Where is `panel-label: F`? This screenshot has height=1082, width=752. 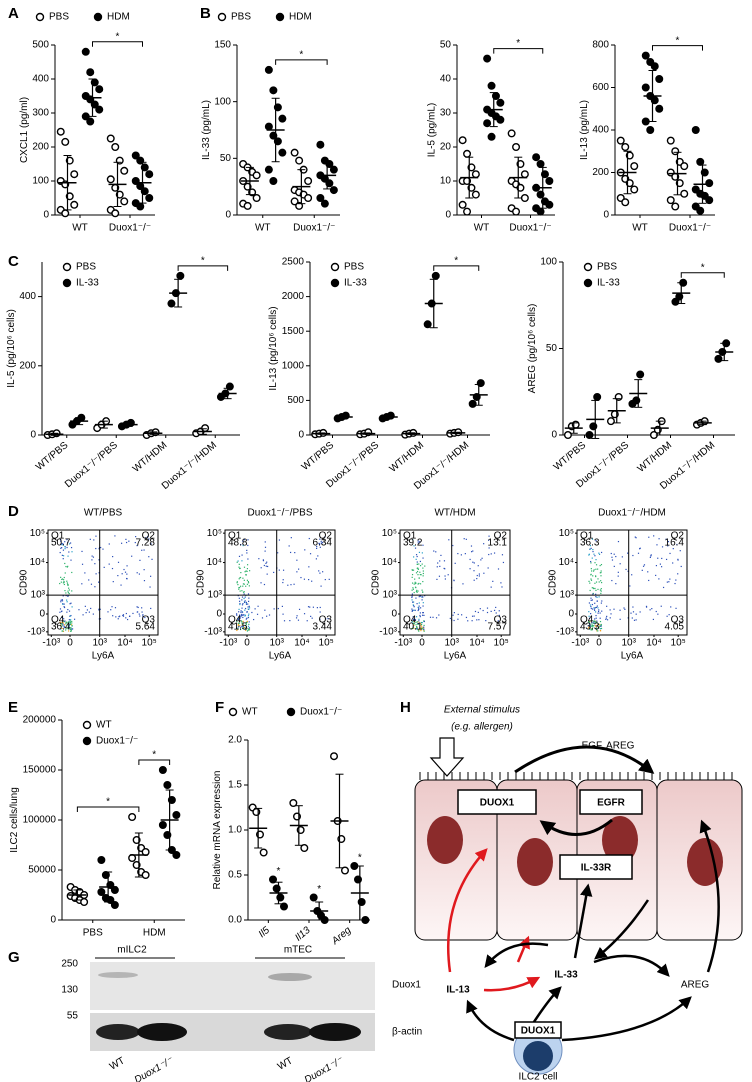
panel-label: F is located at coordinates (219, 707).